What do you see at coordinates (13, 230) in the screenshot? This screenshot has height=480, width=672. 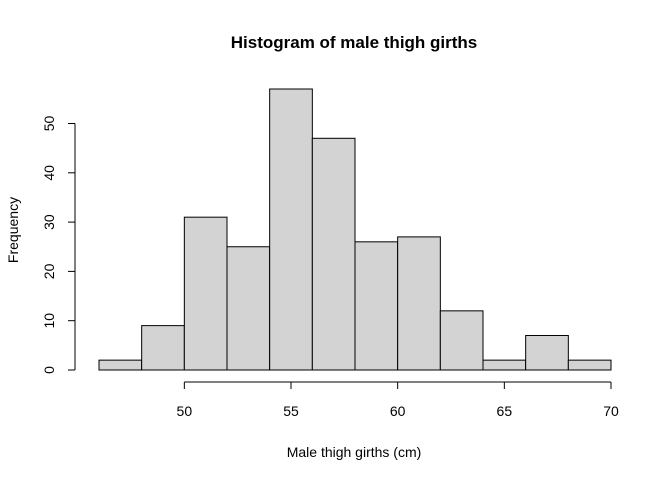 I see `y-axis-label: Frequency` at bounding box center [13, 230].